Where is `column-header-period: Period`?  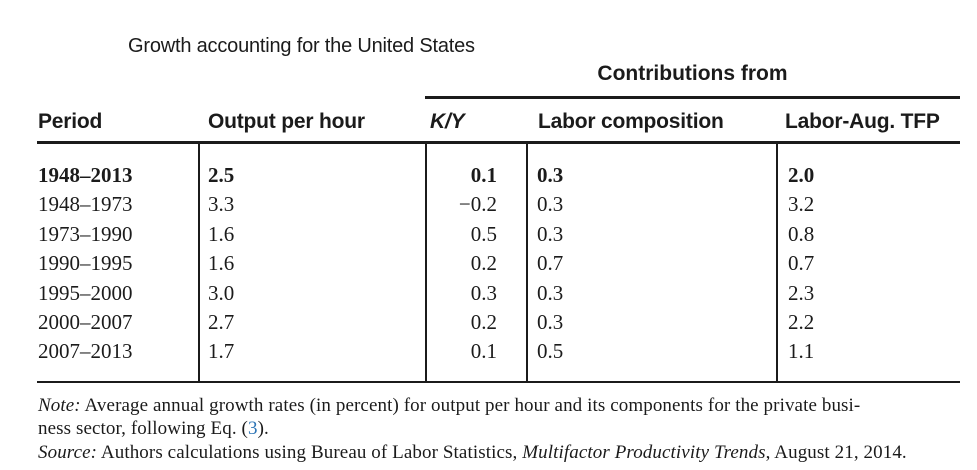
column-header-period: Period is located at coordinates (70, 121).